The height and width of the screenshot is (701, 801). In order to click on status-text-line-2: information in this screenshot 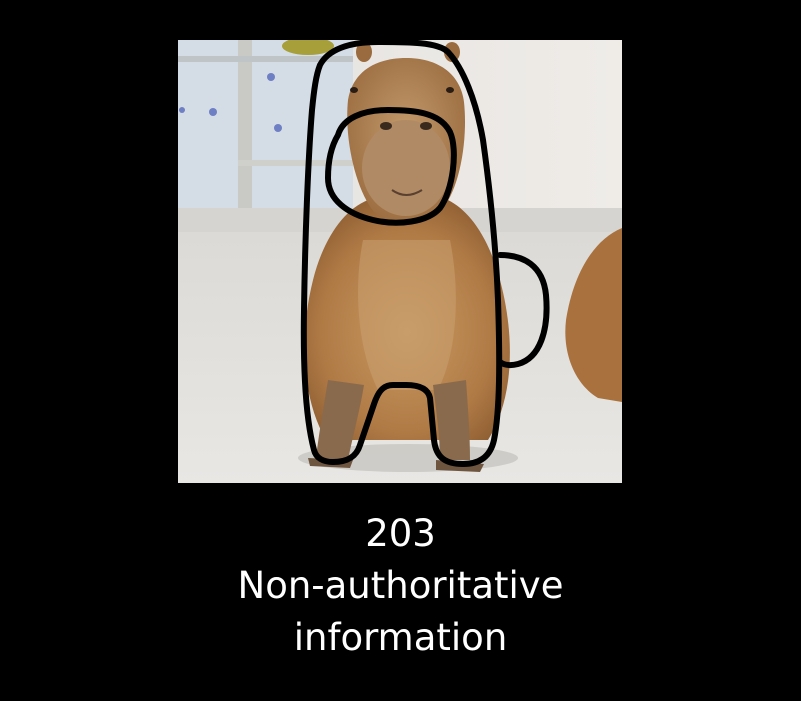, I will do `click(400, 637)`.